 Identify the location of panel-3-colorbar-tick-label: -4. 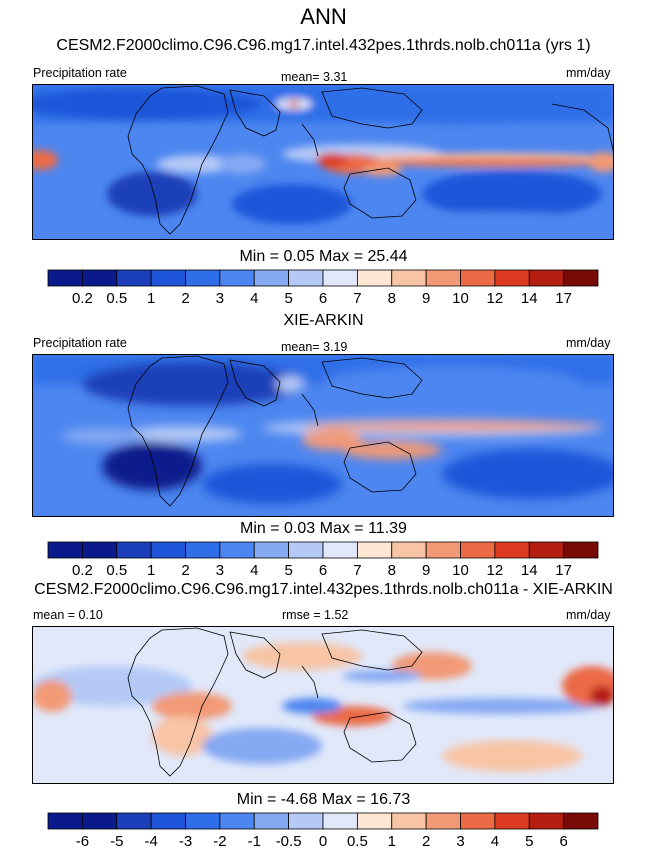
(150, 840).